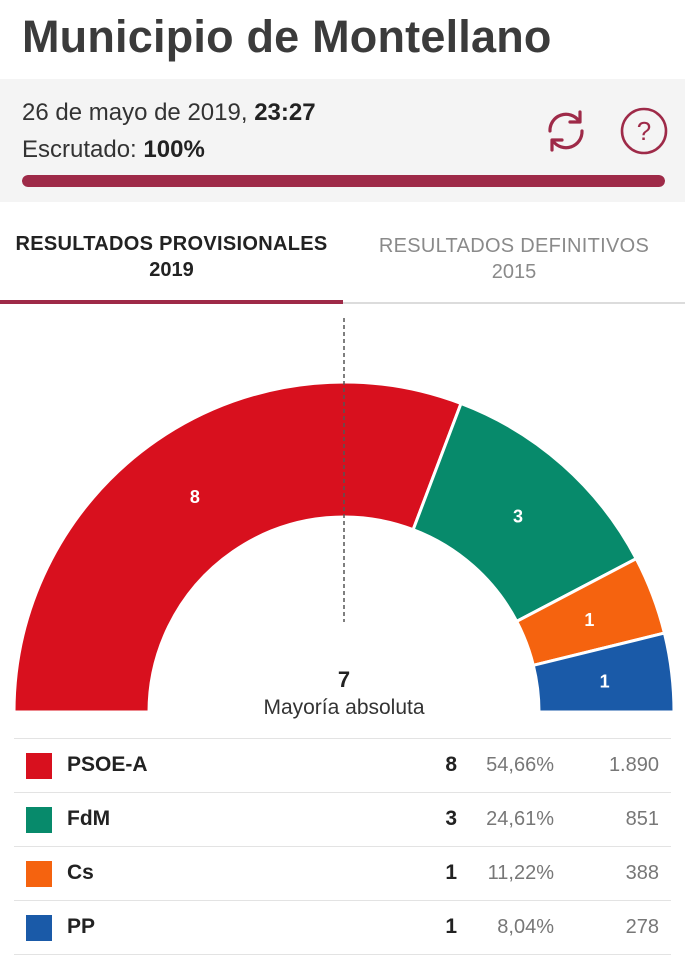  I want to click on table-row: FdM 3 24,61% 851, so click(342, 820).